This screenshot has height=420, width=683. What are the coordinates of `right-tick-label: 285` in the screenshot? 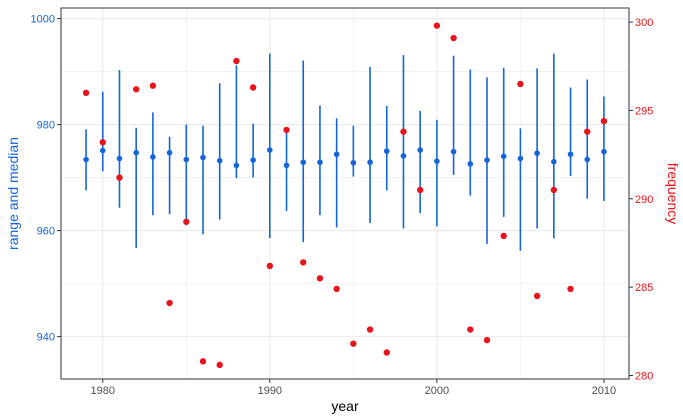 It's located at (644, 288).